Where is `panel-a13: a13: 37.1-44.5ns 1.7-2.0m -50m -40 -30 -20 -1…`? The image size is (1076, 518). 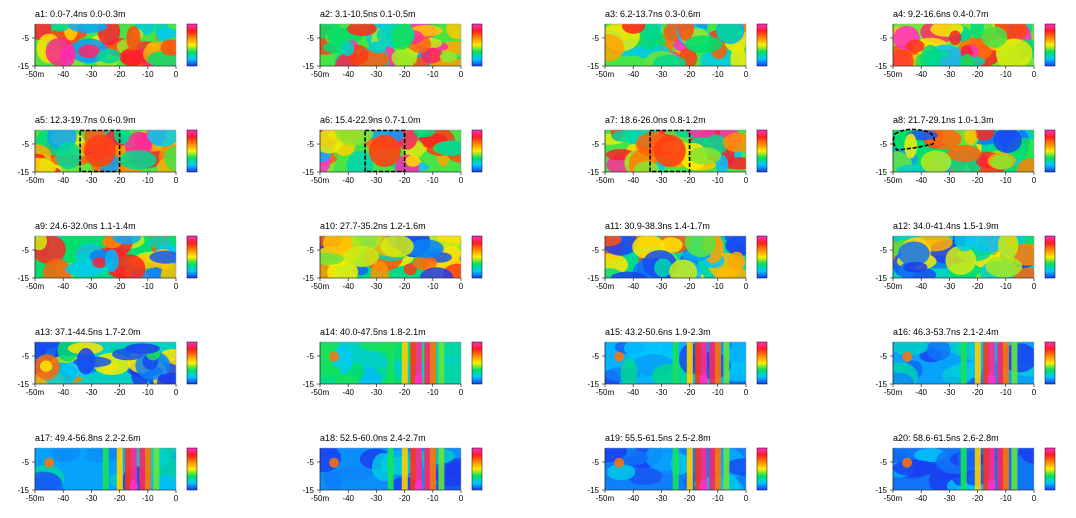 panel-a13: a13: 37.1-44.5ns 1.7-2.0m -50m -40 -30 -20 -1… is located at coordinates (107, 362).